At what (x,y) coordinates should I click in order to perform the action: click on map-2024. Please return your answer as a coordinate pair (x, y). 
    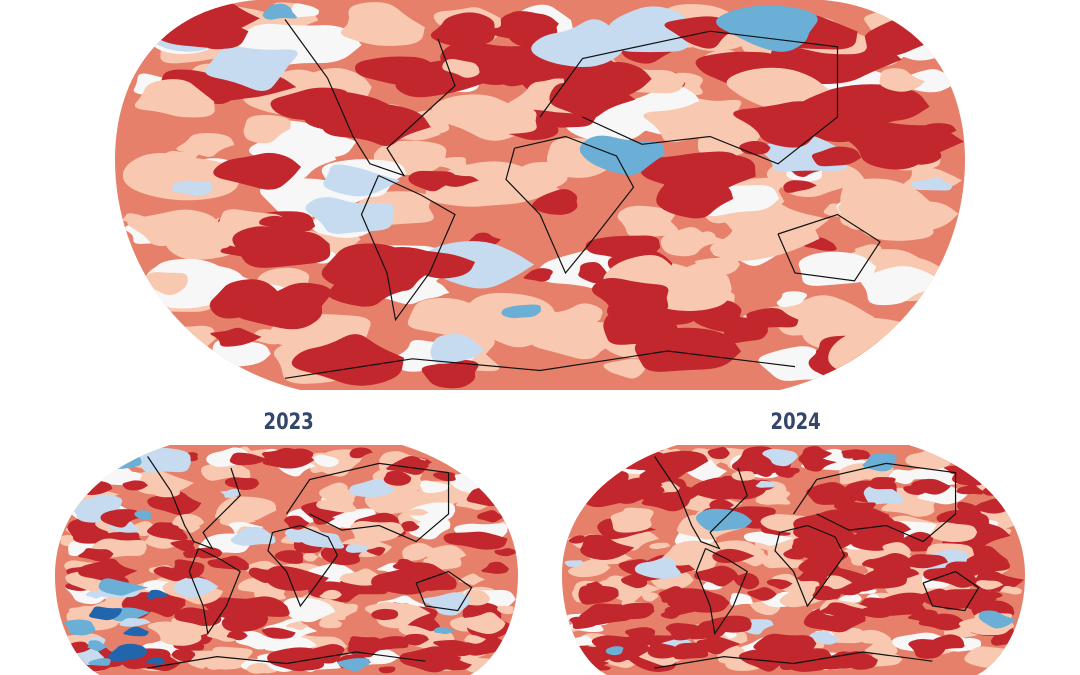
    Looking at the image, I should click on (793, 560).